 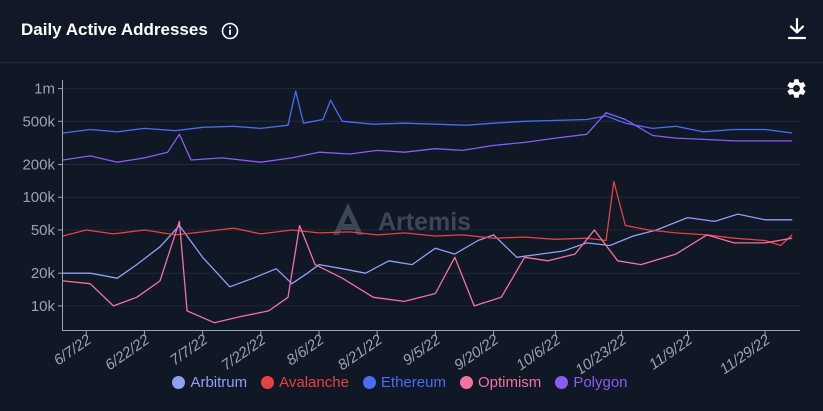 I want to click on x-tick-label: 10/6/22, so click(x=538, y=352).